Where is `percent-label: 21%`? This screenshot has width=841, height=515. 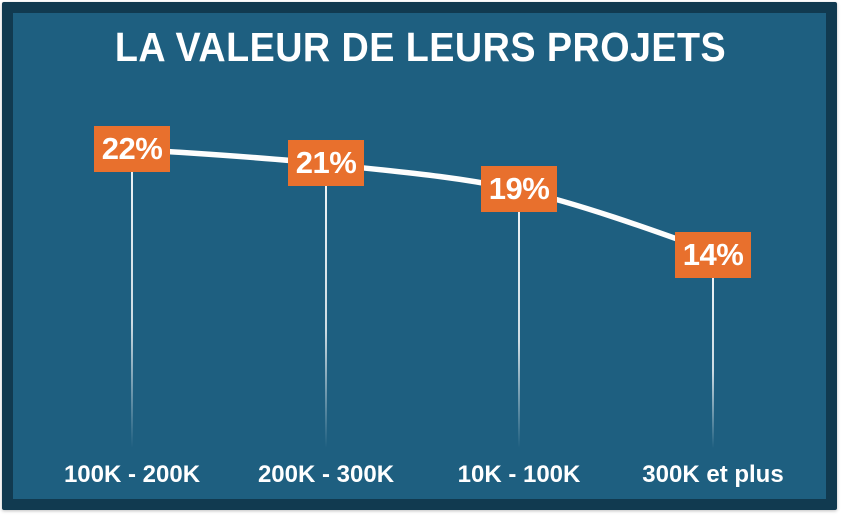
percent-label: 21% is located at coordinates (326, 162).